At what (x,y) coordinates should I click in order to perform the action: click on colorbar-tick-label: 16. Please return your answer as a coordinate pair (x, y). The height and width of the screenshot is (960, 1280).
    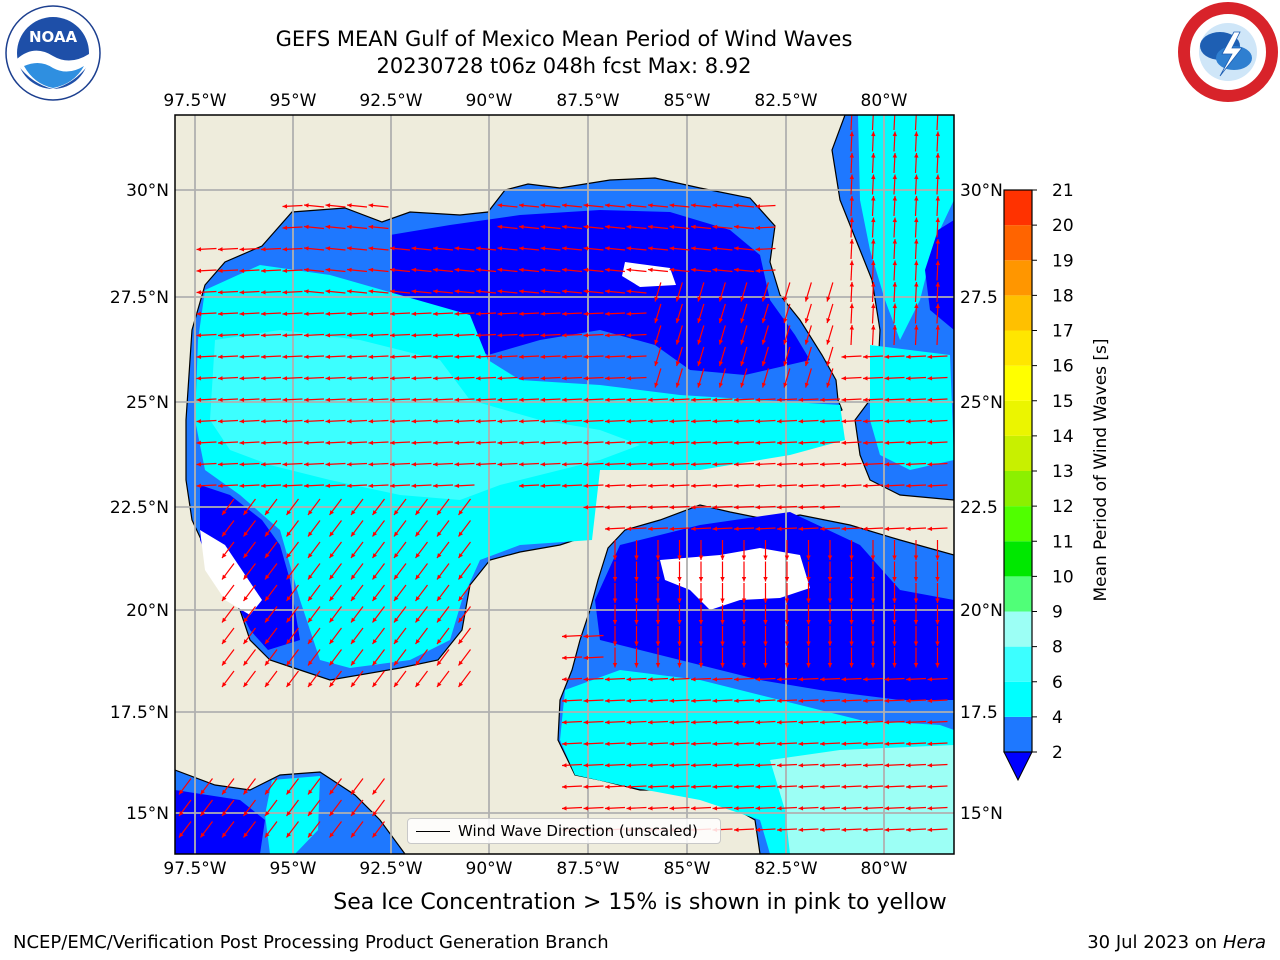
    Looking at the image, I should click on (1063, 367).